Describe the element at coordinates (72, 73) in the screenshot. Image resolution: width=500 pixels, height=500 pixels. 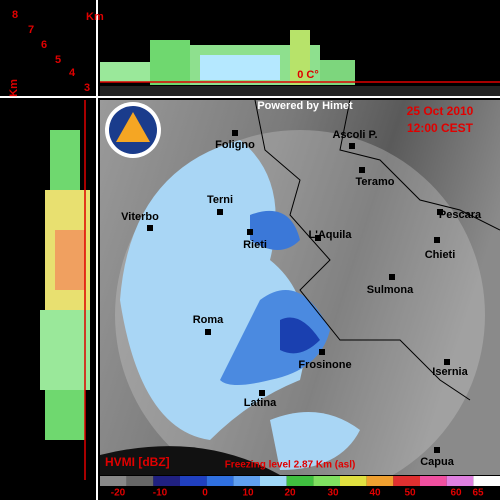
I see `height-label: 4` at that location.